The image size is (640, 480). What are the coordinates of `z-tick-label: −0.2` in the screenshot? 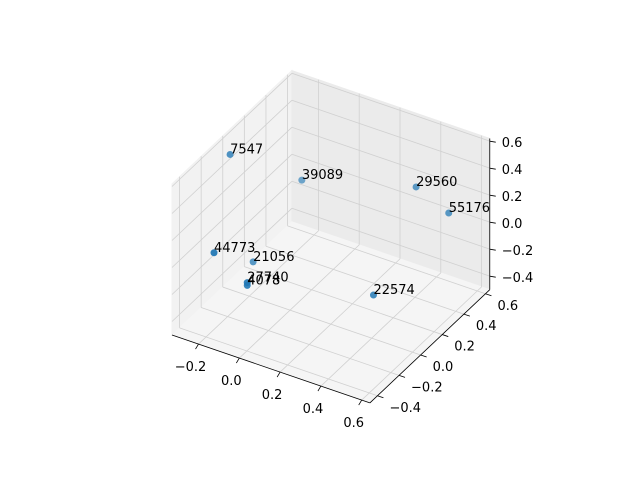 It's located at (518, 251).